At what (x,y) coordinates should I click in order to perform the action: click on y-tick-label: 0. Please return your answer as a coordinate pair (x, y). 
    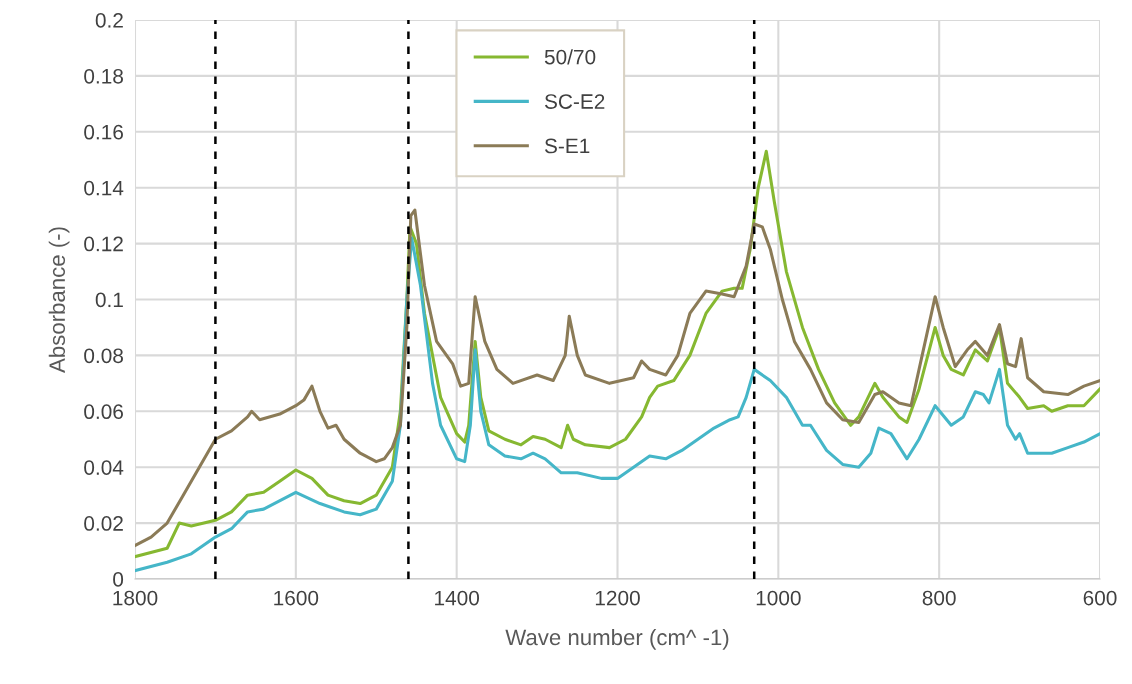
    Looking at the image, I should click on (118, 579).